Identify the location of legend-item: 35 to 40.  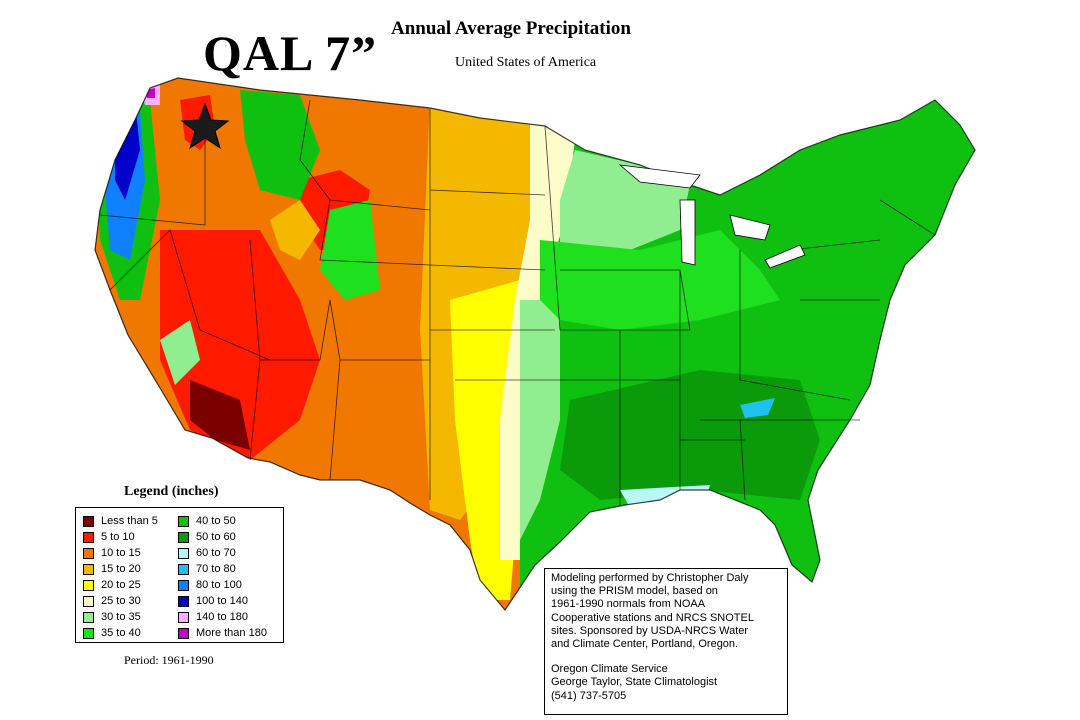
(120, 633).